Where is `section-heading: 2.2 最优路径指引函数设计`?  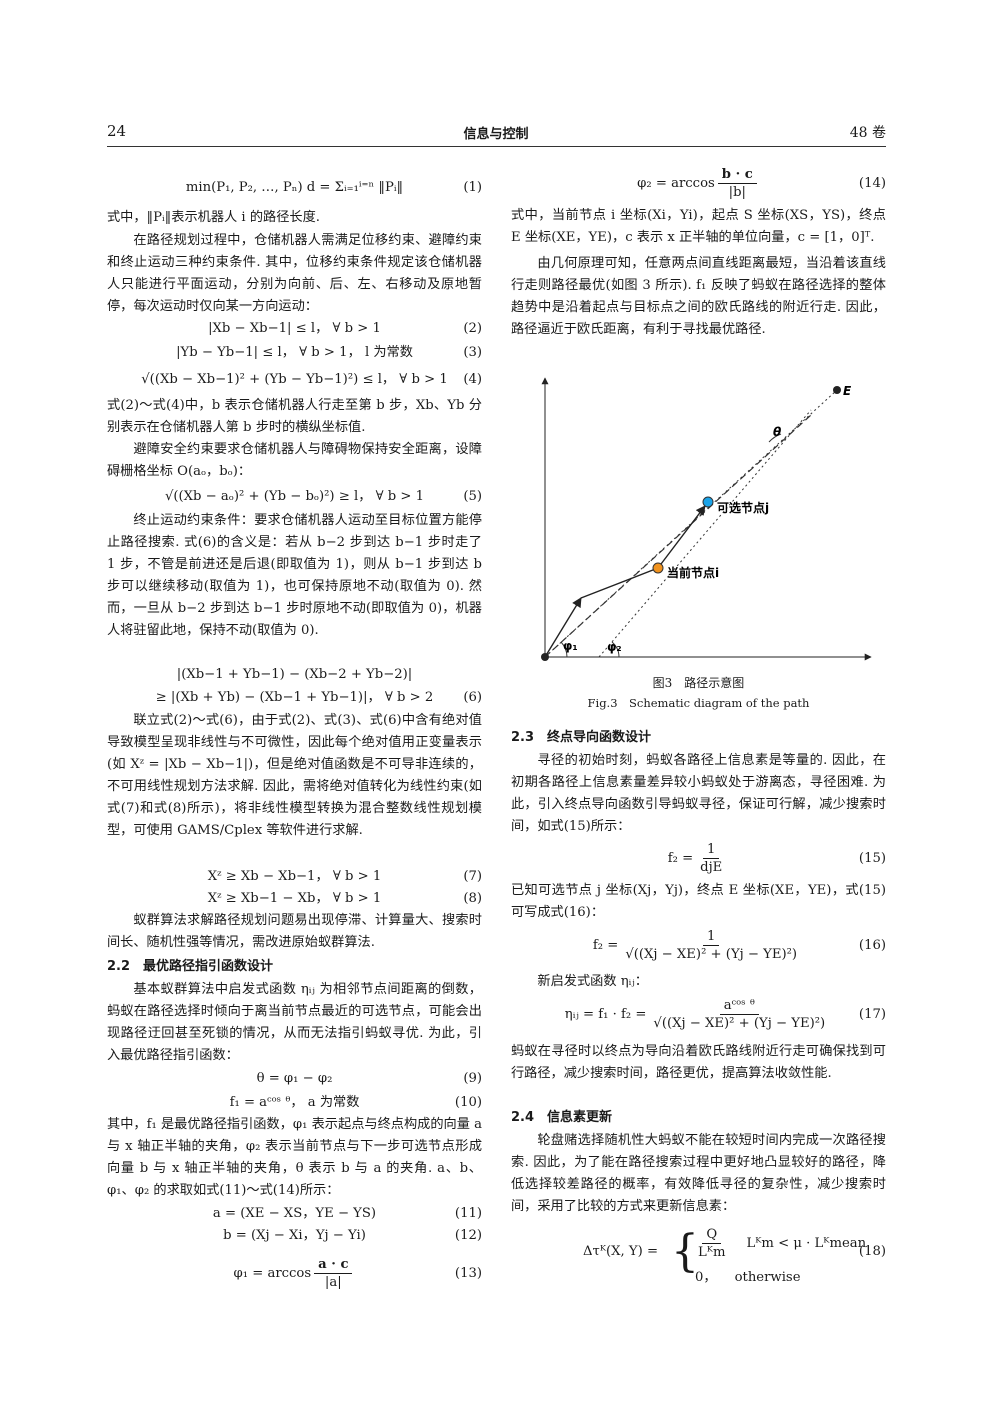 section-heading: 2.2 最优路径指引函数设计 is located at coordinates (190, 966).